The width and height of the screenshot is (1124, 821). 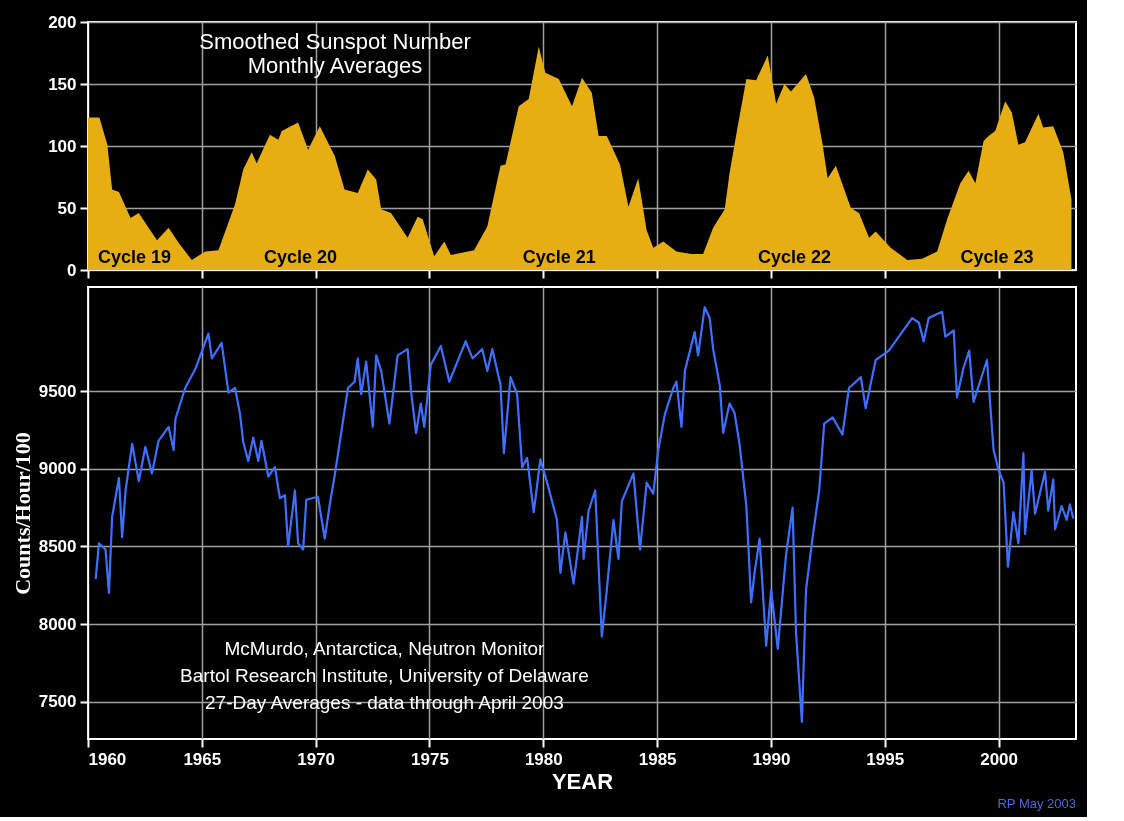 I want to click on x-tick-label: 1985, so click(x=657, y=759).